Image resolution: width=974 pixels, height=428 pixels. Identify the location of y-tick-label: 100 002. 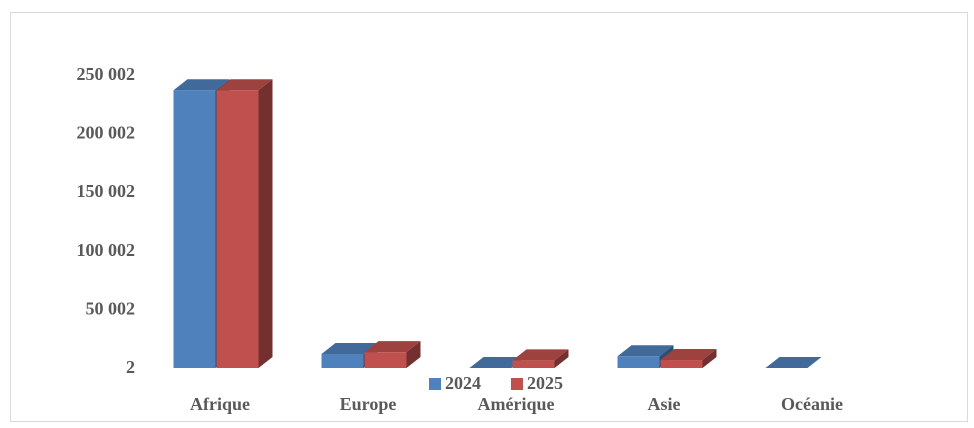
(106, 250).